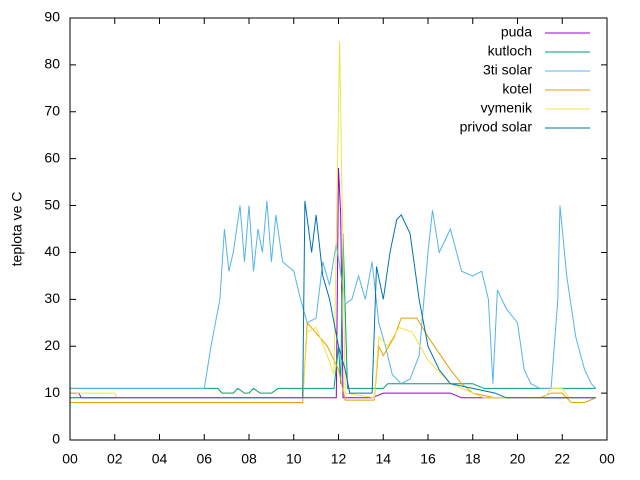  What do you see at coordinates (562, 459) in the screenshot?
I see `x-tick-label: 22` at bounding box center [562, 459].